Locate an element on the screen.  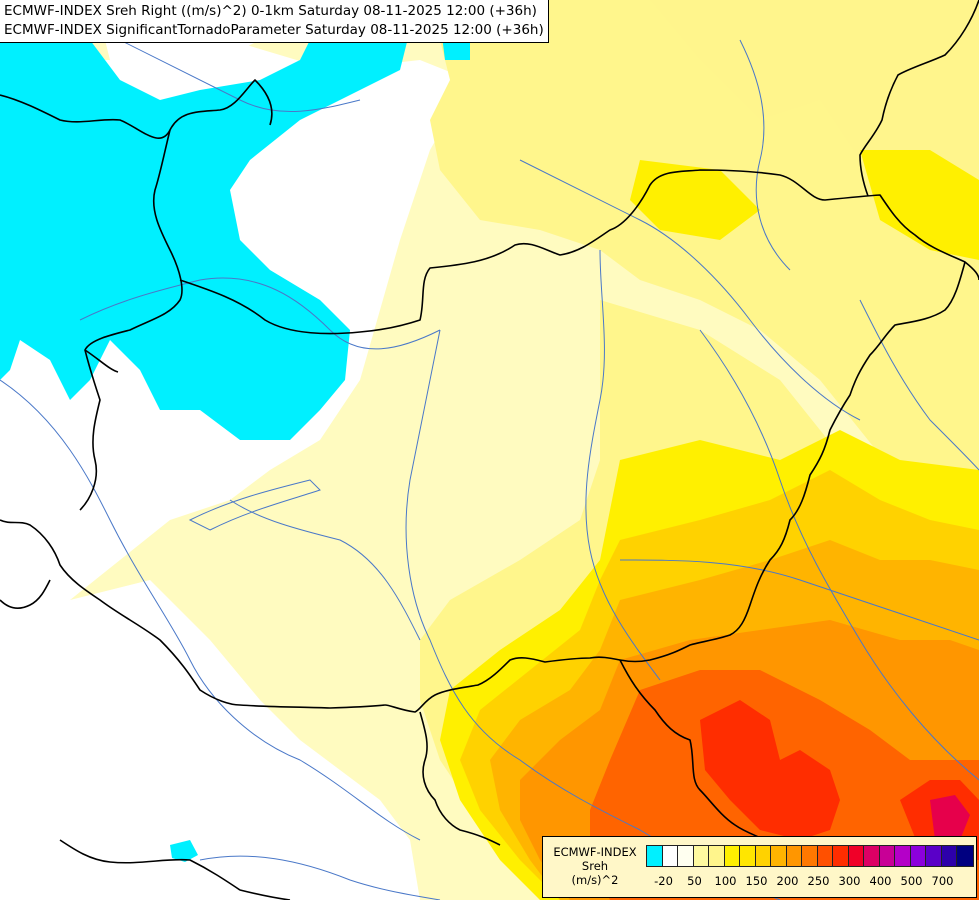
legend-title: ECMWF-INDEX Sreh (m/s)^2 is located at coordinates (595, 866).